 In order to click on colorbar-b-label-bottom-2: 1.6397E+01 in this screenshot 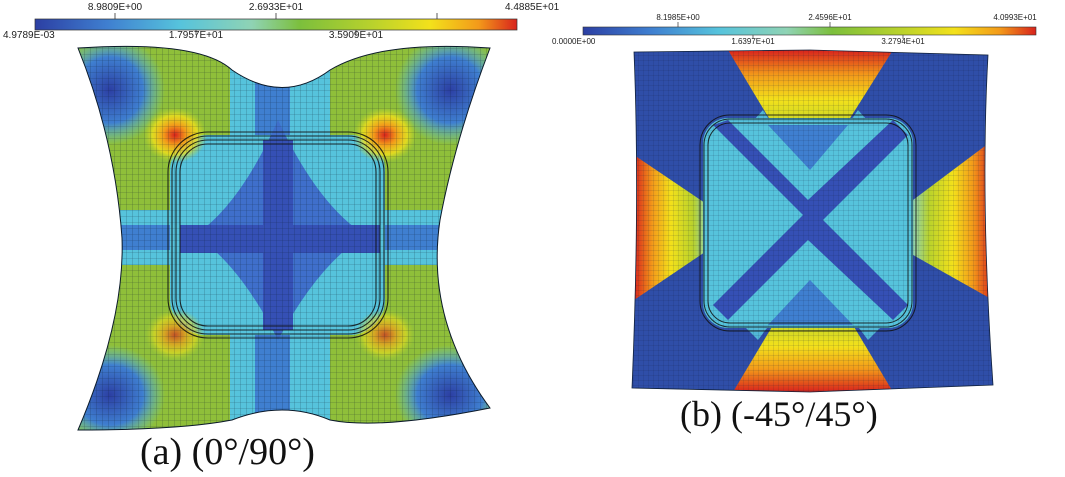, I will do `click(753, 41)`.